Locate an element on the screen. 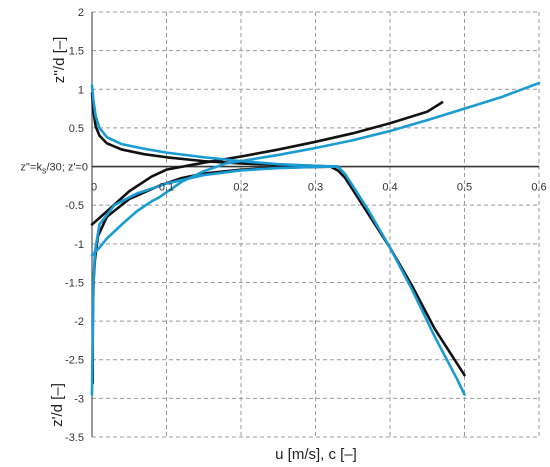  x-tick-label-3: 0.3 is located at coordinates (315, 188).